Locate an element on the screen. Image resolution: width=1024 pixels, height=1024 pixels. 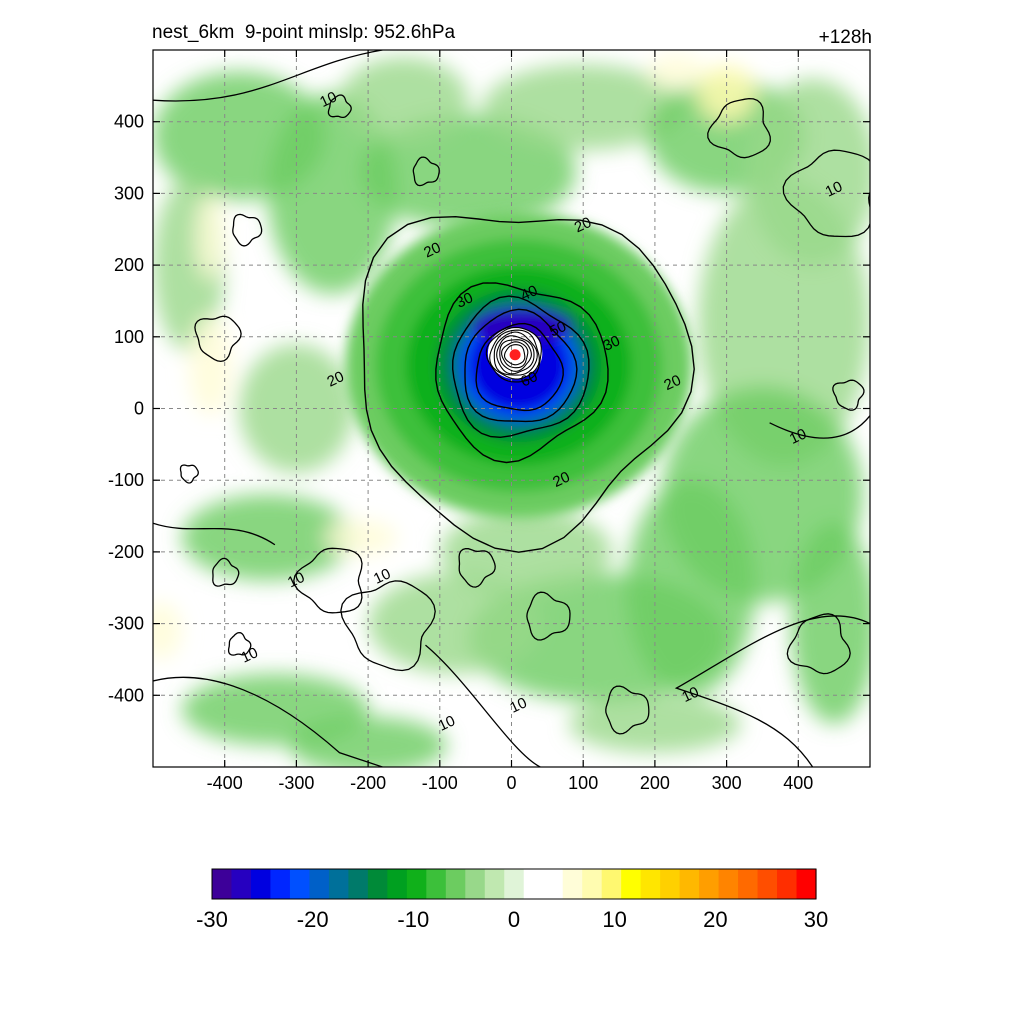
contour-value-label: 40 is located at coordinates (529, 293).